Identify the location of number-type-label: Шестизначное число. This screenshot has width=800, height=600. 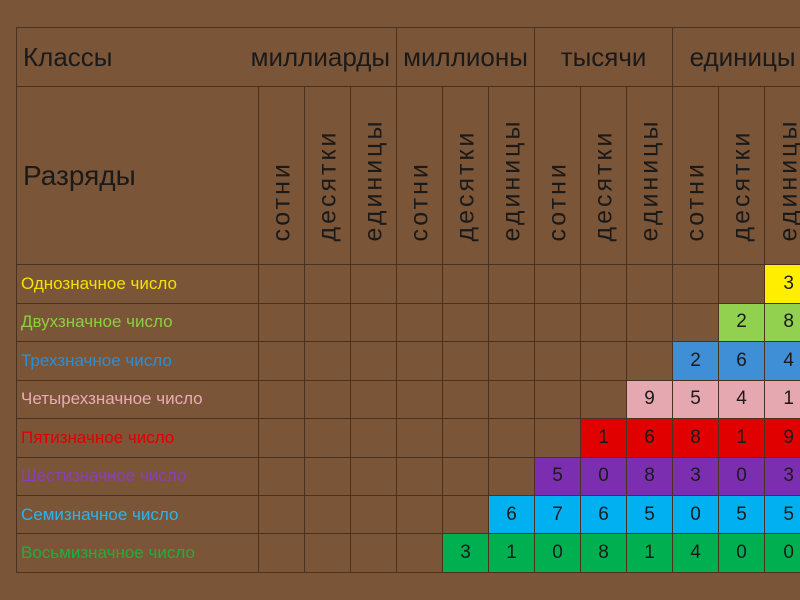
(137, 476).